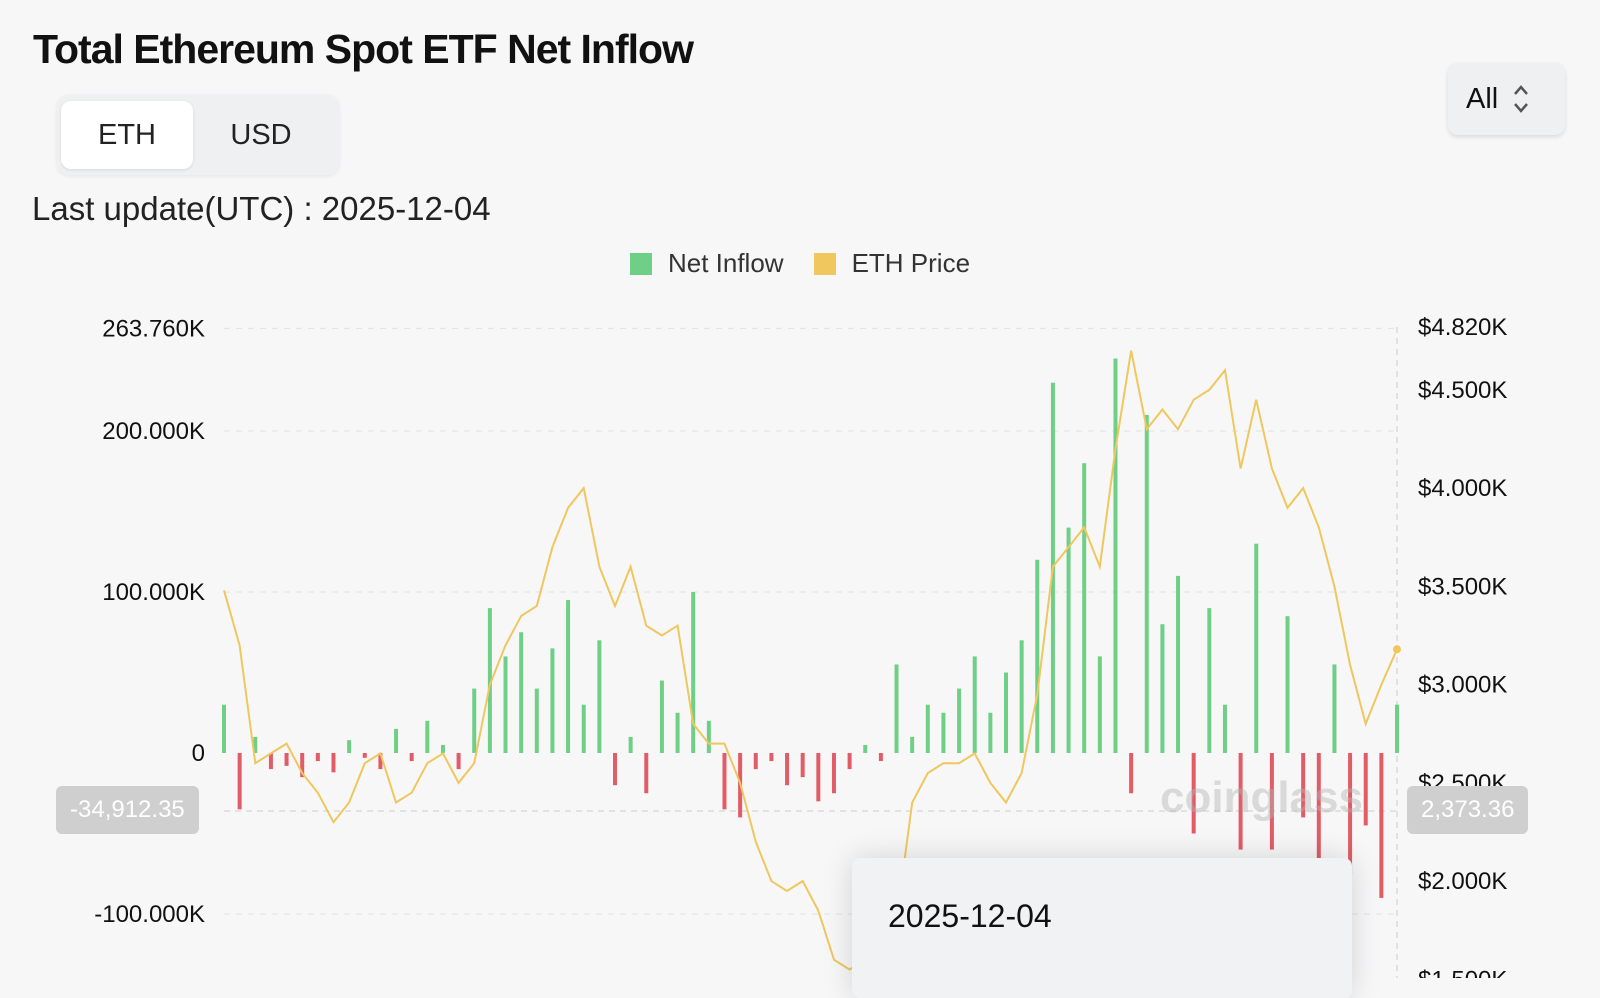 The image size is (1600, 998). I want to click on legend-net-inflow: Net Inflow, so click(706, 263).